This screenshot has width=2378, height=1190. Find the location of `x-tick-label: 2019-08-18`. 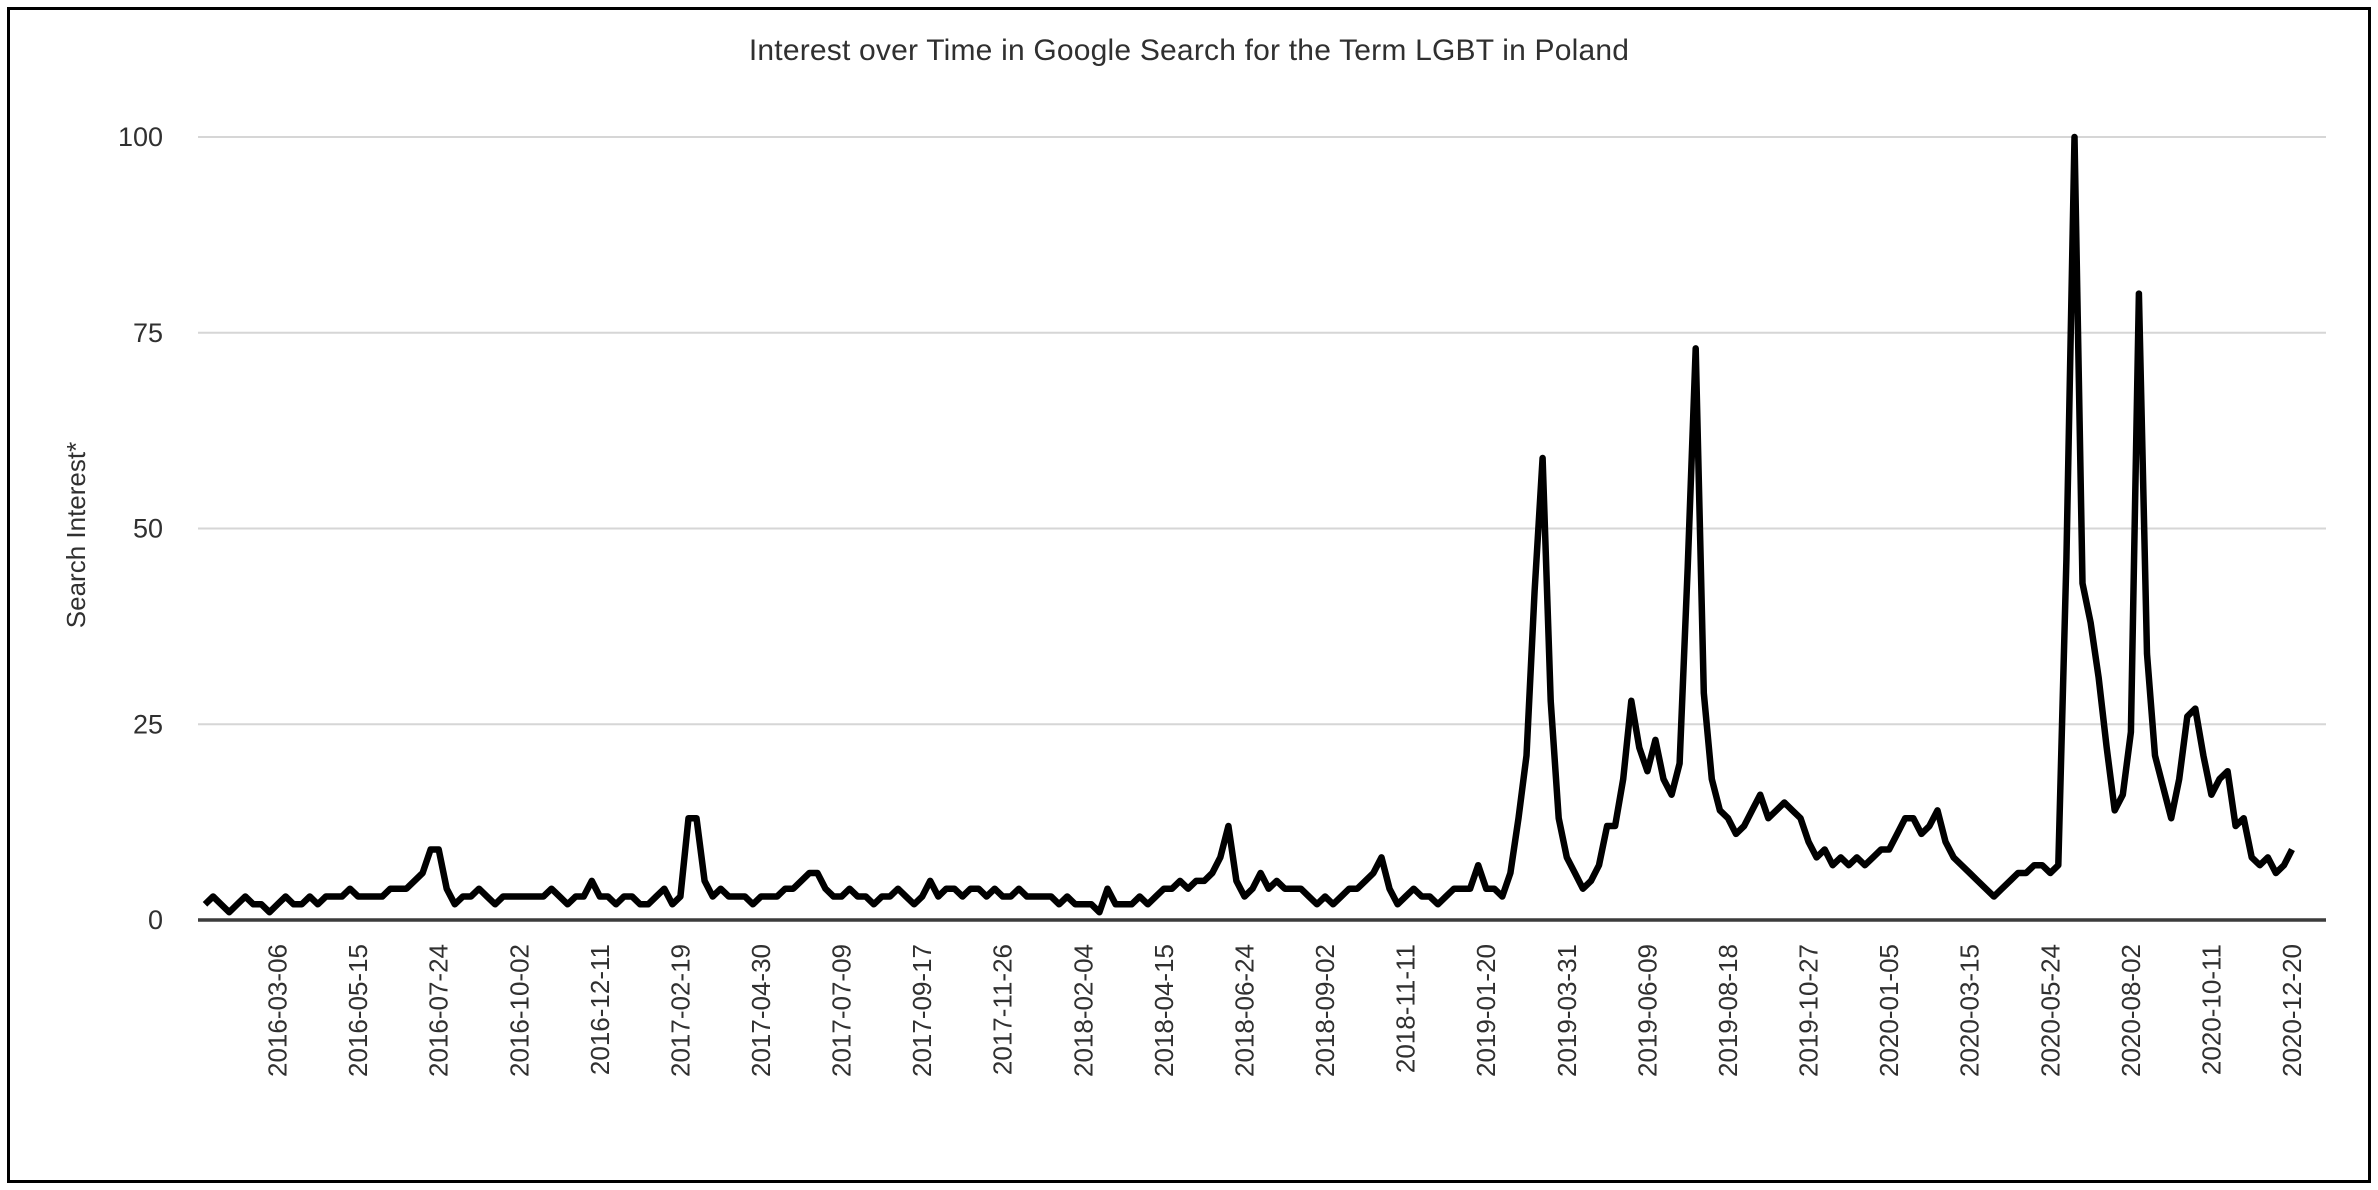

x-tick-label: 2019-08-18 is located at coordinates (1728, 1010).